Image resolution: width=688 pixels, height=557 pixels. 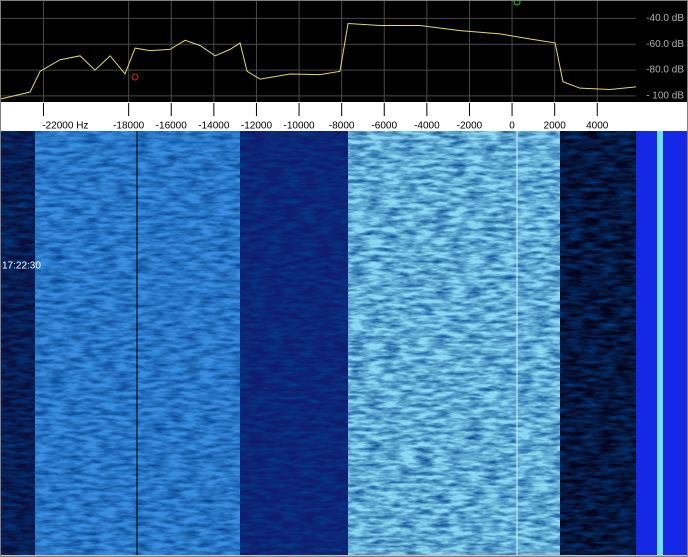 I want to click on x-tick-label: -18000, so click(x=129, y=126).